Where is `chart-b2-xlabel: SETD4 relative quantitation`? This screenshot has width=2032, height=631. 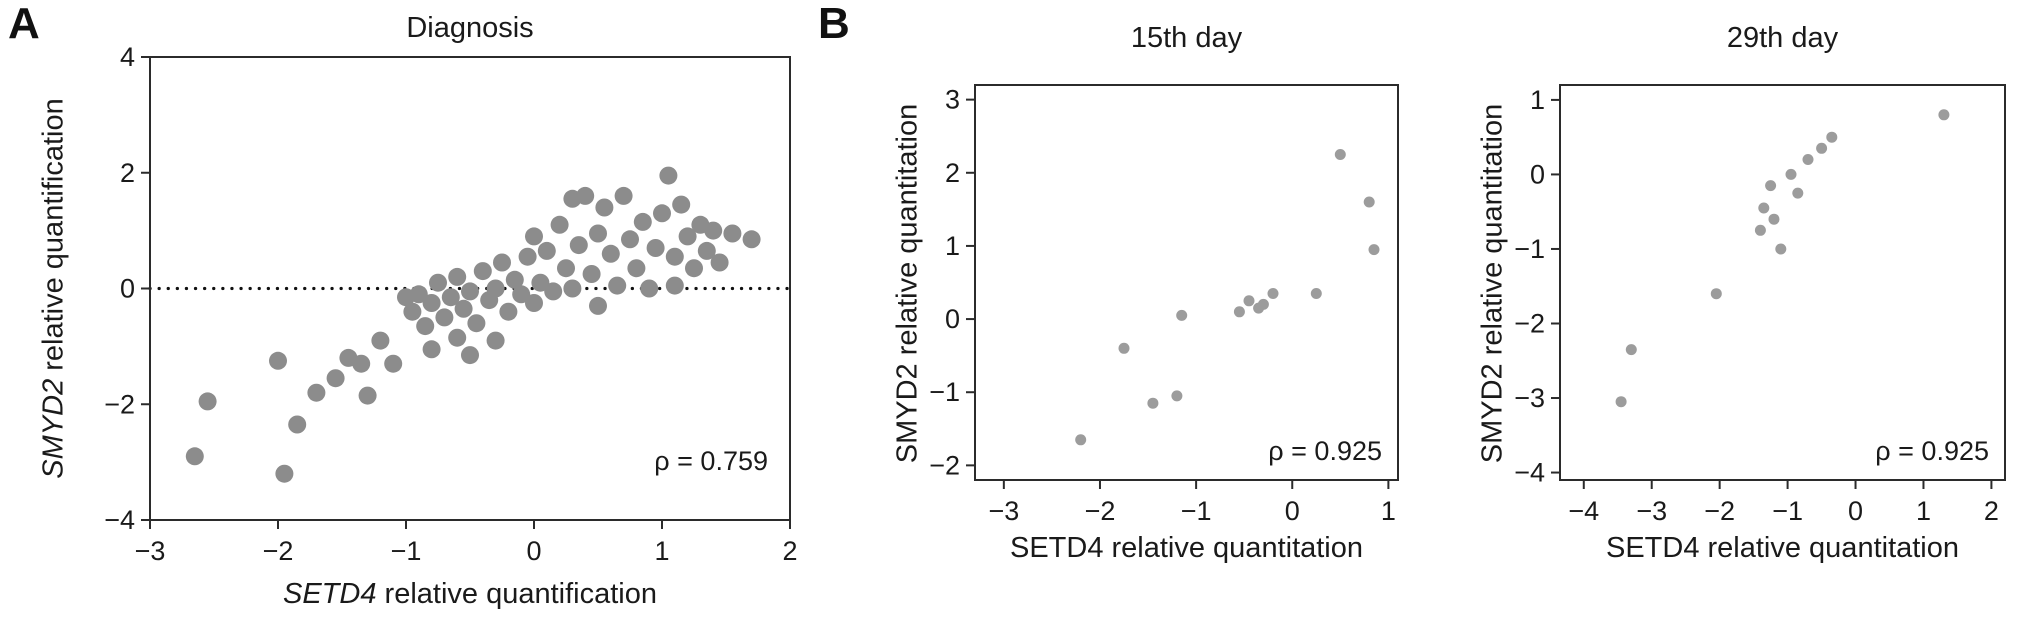
chart-b2-xlabel: SETD4 relative quantitation is located at coordinates (1782, 548).